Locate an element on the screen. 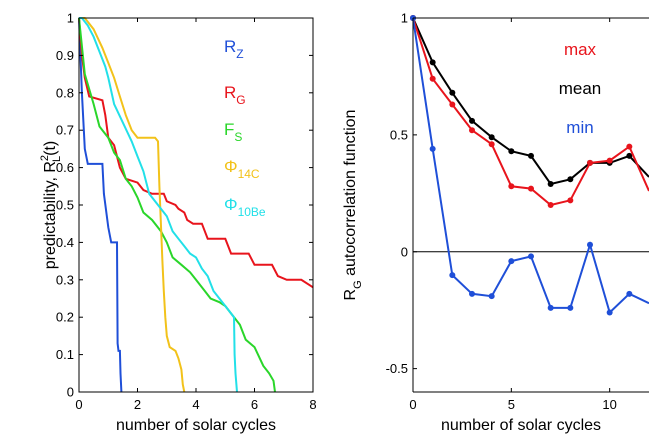  series-line-r-z is located at coordinates (100, 205).